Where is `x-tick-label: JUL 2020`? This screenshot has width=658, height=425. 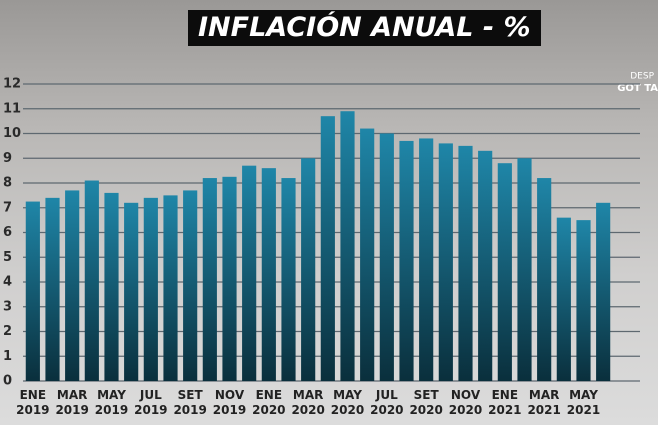
x-tick-label: JUL 2020 is located at coordinates (387, 402).